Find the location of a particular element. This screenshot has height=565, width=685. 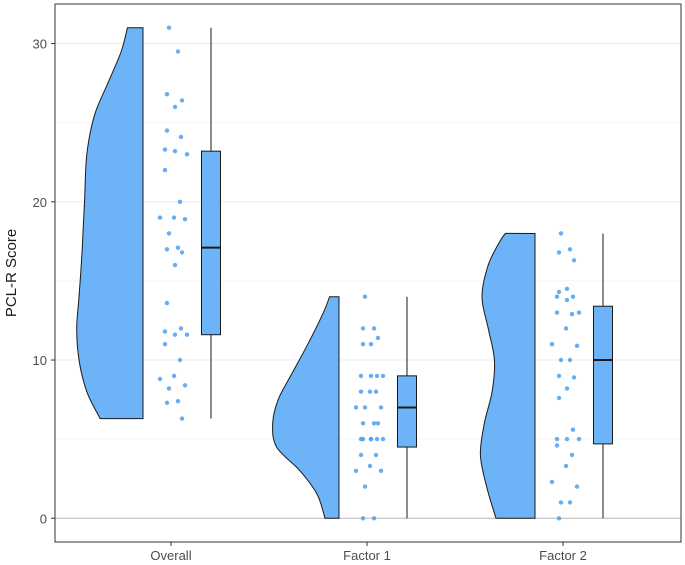

x-tick-label: Factor 1 is located at coordinates (367, 555).